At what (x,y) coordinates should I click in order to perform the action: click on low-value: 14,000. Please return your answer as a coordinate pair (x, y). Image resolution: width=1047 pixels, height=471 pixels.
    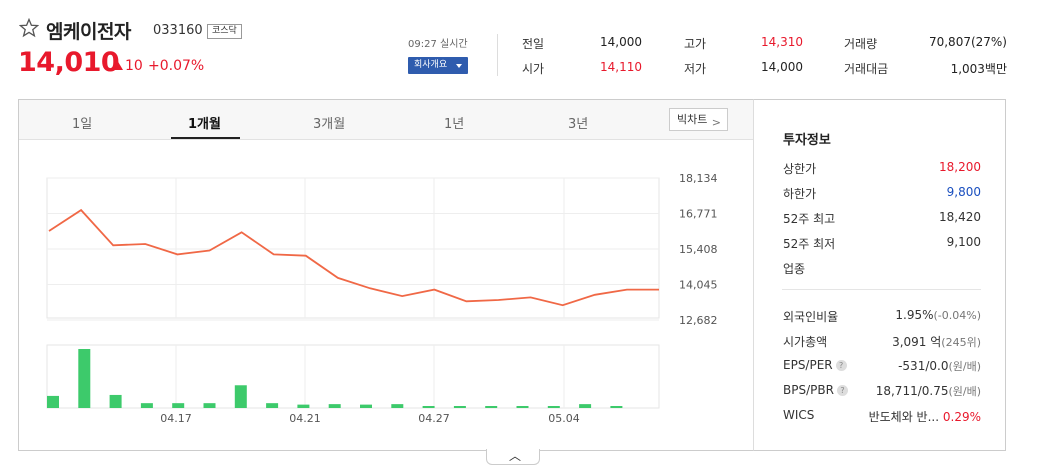
    Looking at the image, I should click on (782, 67).